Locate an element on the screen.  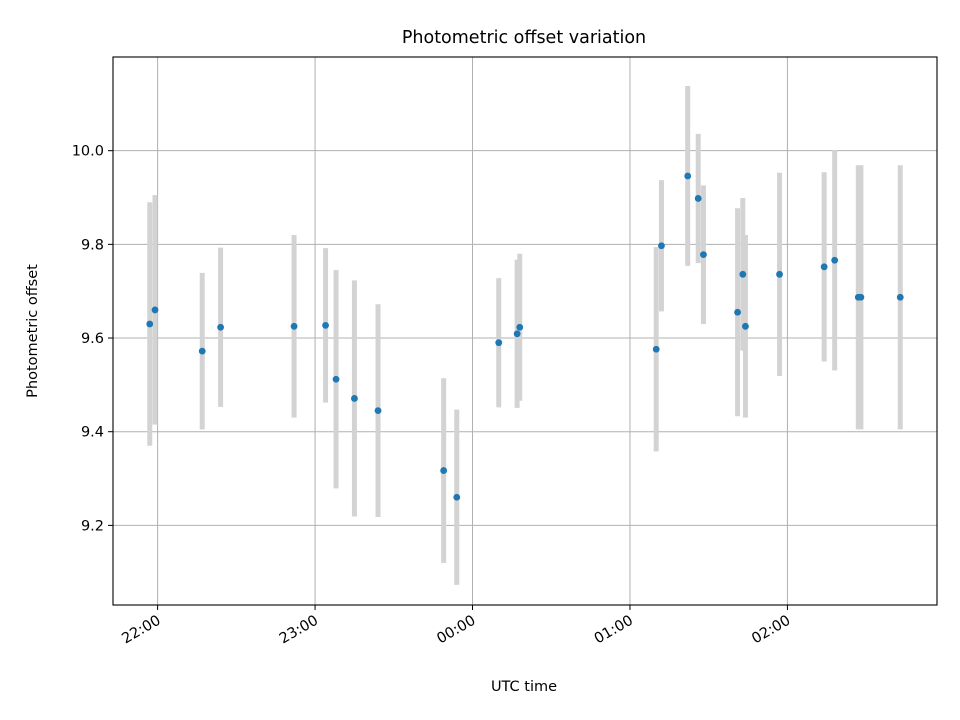
y-axis-label: Photometric offset is located at coordinates (33, 331).